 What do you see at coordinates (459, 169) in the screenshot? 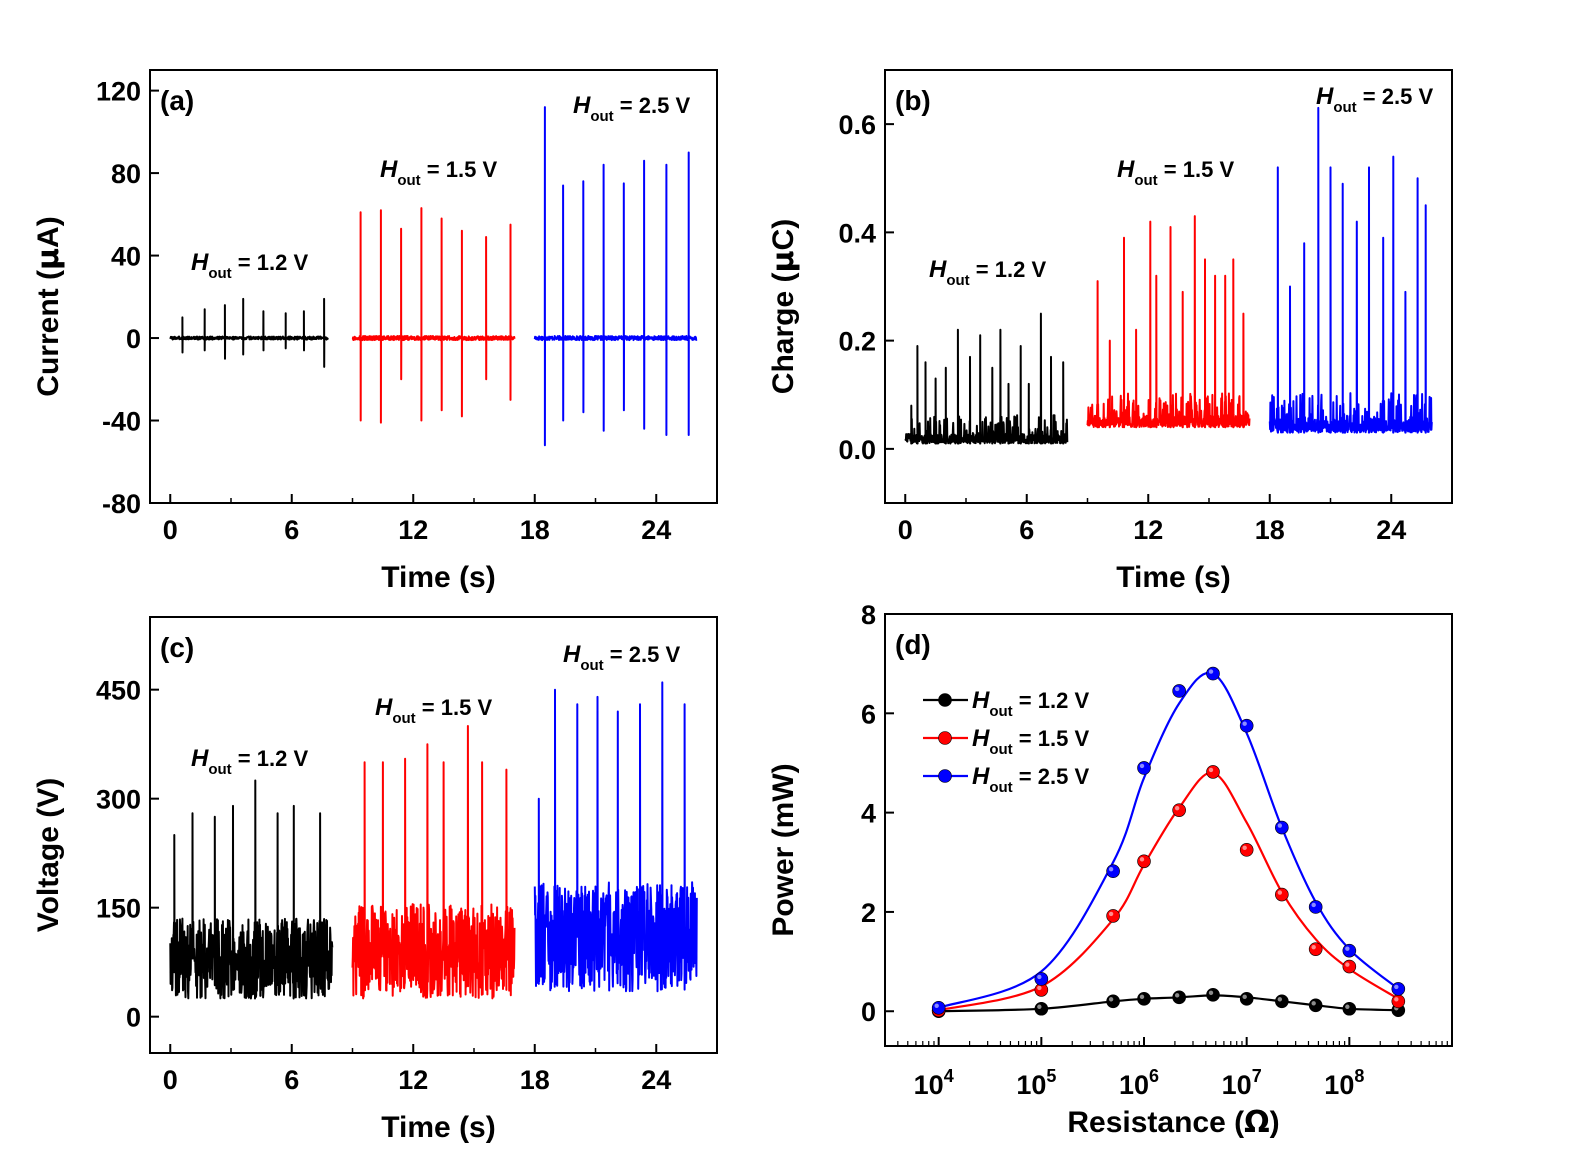
I see `annotation-value: = 1.5 V` at bounding box center [459, 169].